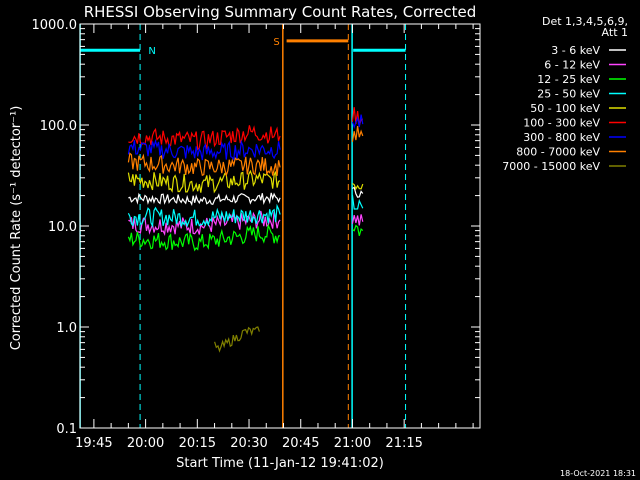  What do you see at coordinates (352, 443) in the screenshot?
I see `x-tick-label: 21:00` at bounding box center [352, 443].